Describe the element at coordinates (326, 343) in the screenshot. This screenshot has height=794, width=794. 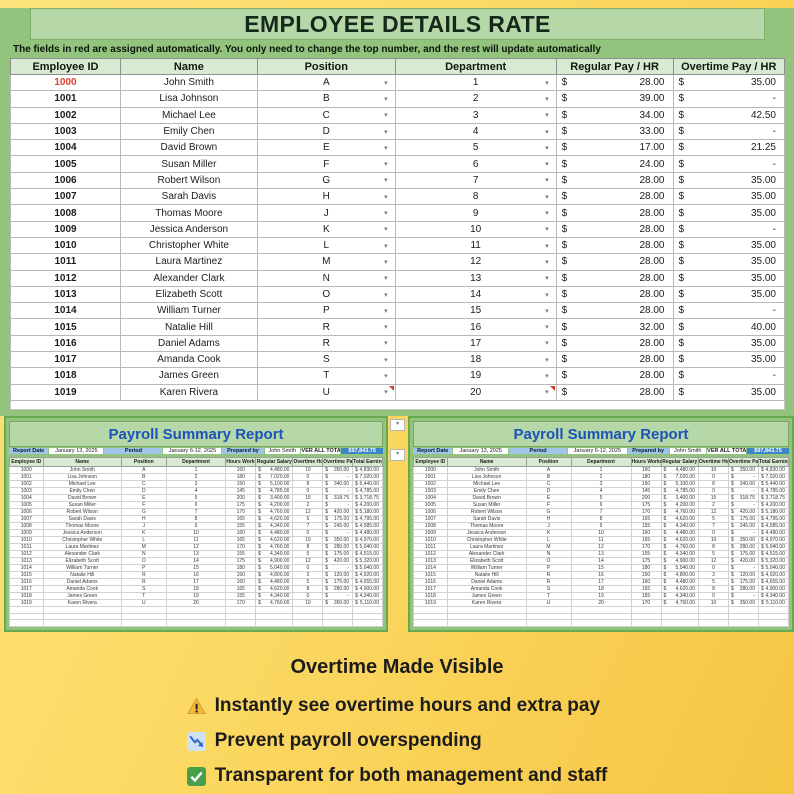
I see `cell-position: R ▾` at that location.